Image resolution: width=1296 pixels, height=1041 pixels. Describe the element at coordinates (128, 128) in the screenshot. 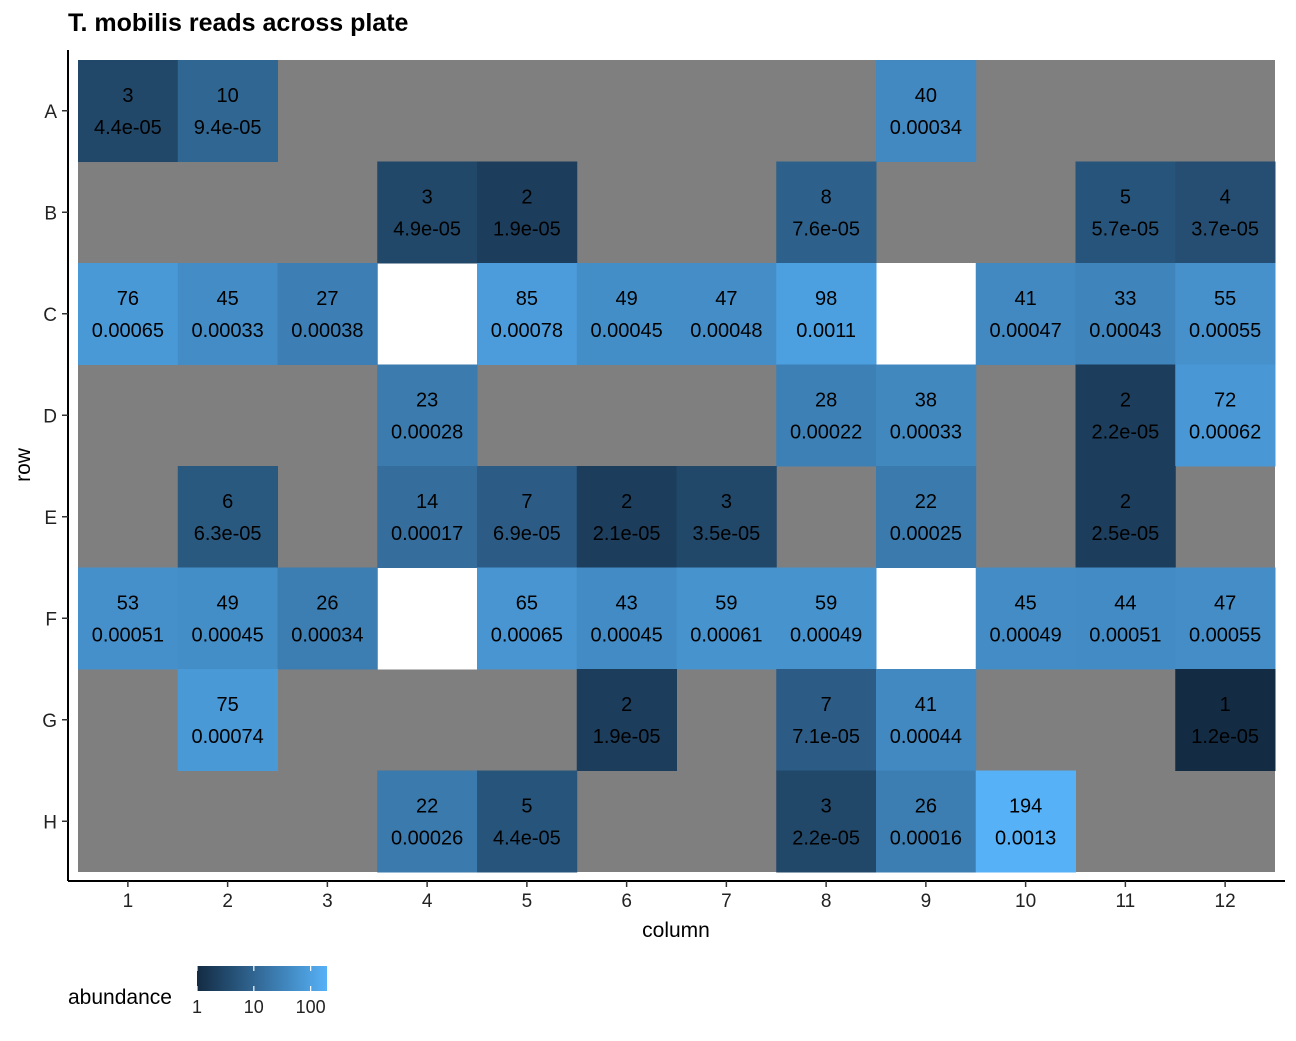

I see `cell-fraction: 4.4e-05` at that location.